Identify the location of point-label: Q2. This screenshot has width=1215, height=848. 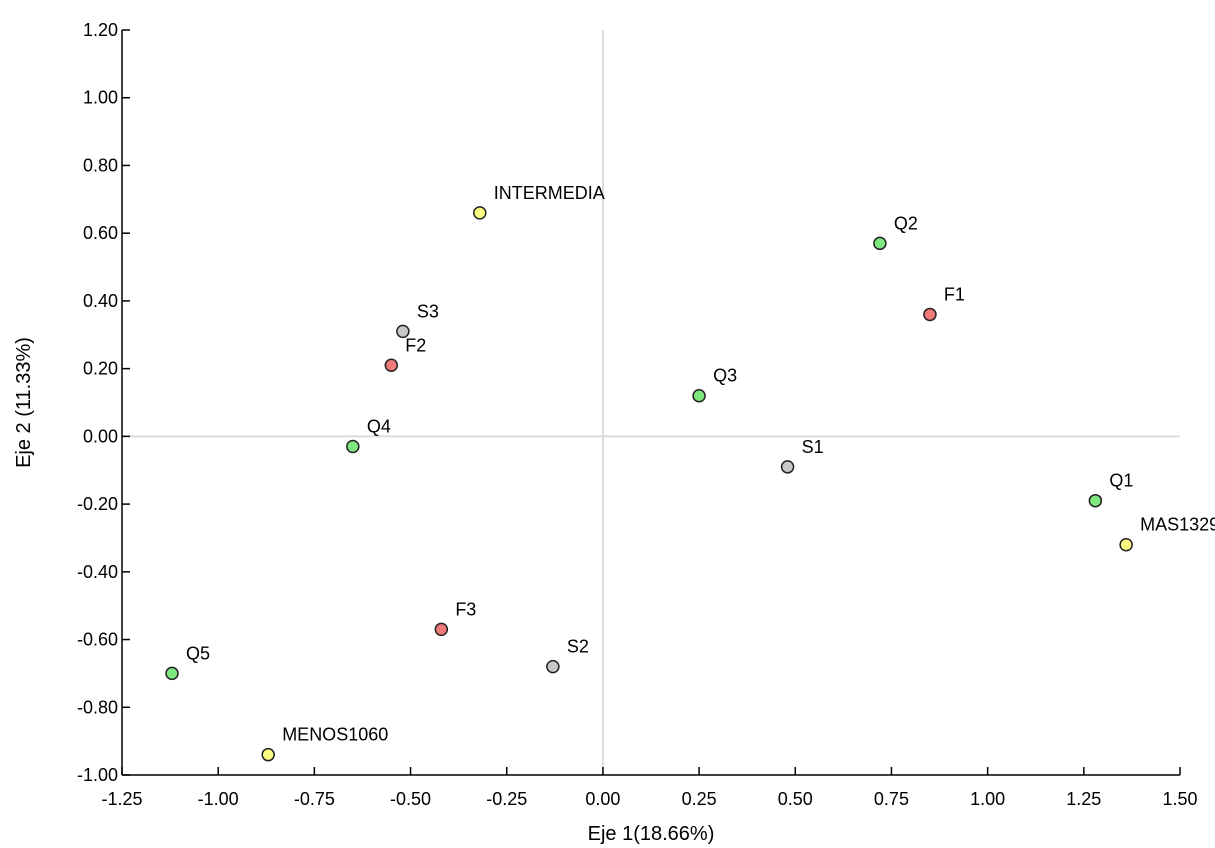
(906, 223).